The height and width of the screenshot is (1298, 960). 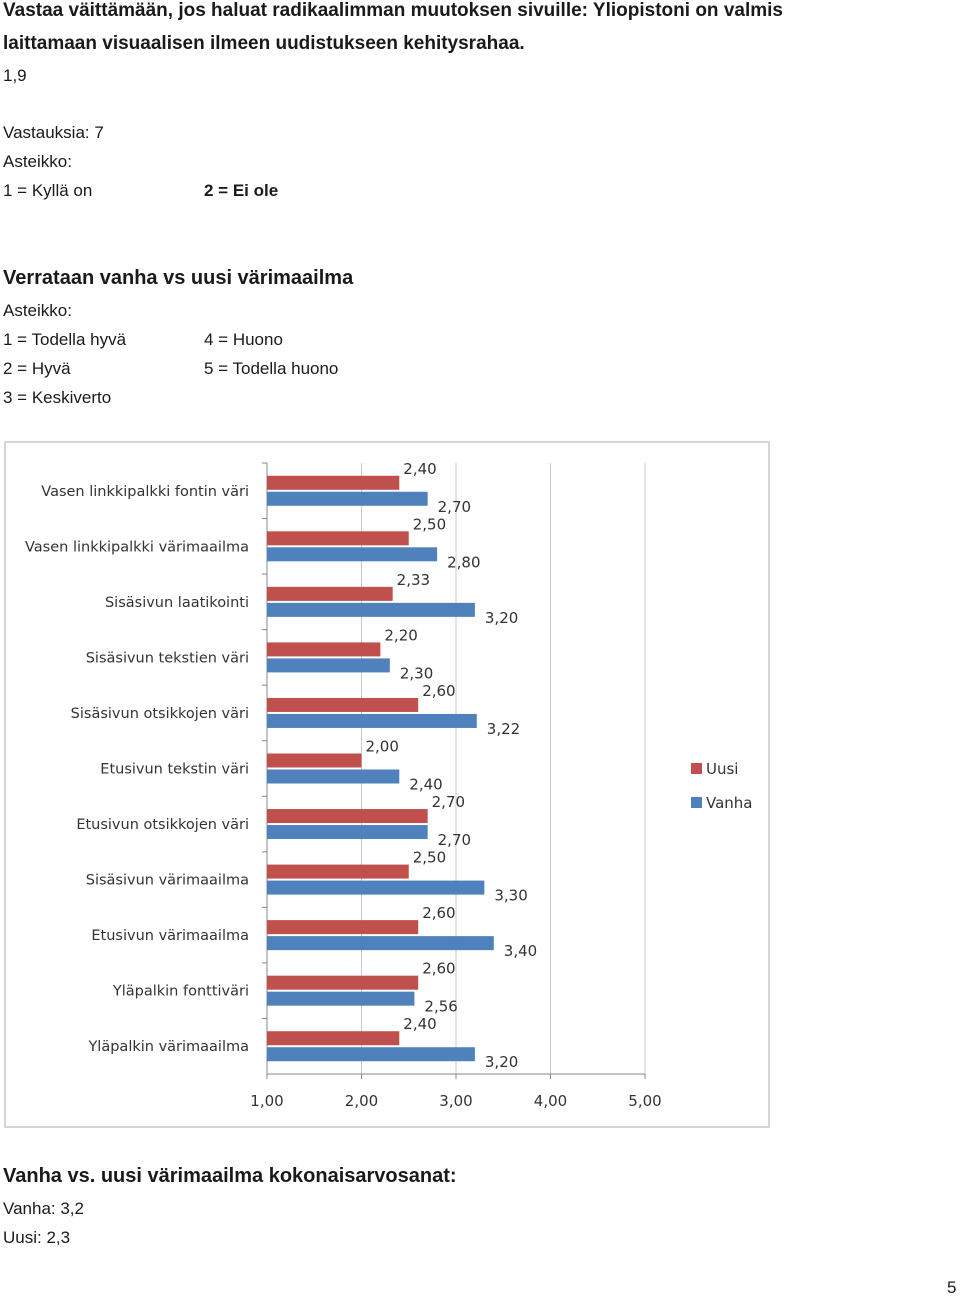 I want to click on category-label: Yläpalkin värimaailma, so click(x=168, y=1047).